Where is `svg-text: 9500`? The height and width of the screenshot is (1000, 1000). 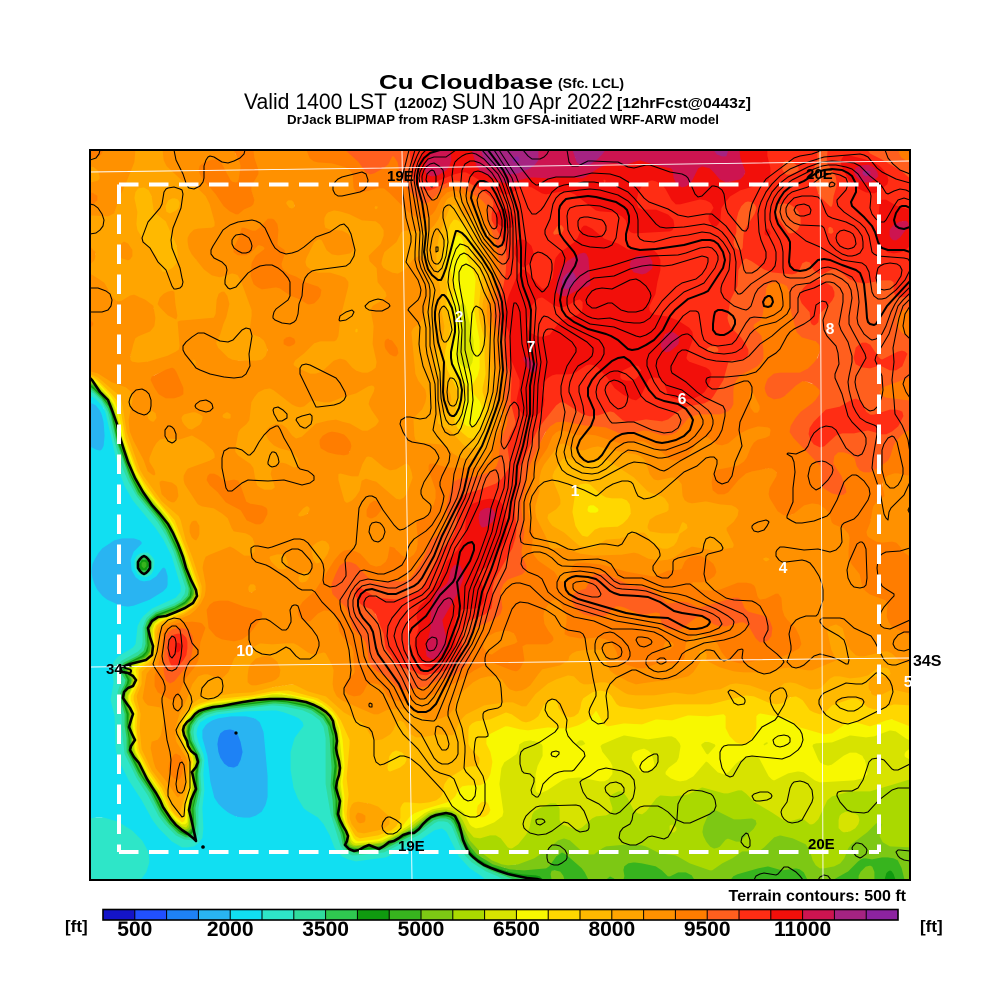 svg-text: 9500 is located at coordinates (707, 929).